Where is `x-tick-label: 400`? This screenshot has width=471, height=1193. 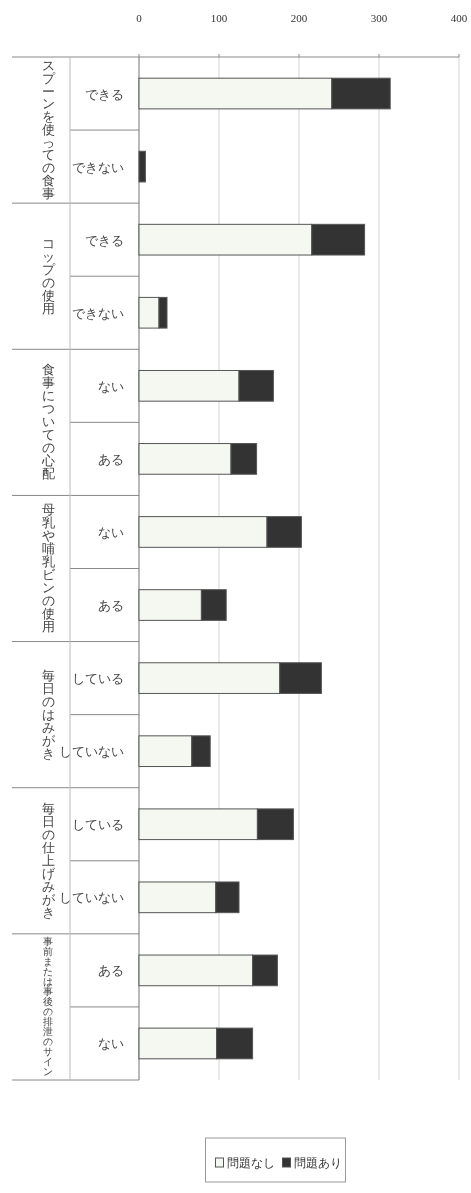
x-tick-label: 400 is located at coordinates (459, 18).